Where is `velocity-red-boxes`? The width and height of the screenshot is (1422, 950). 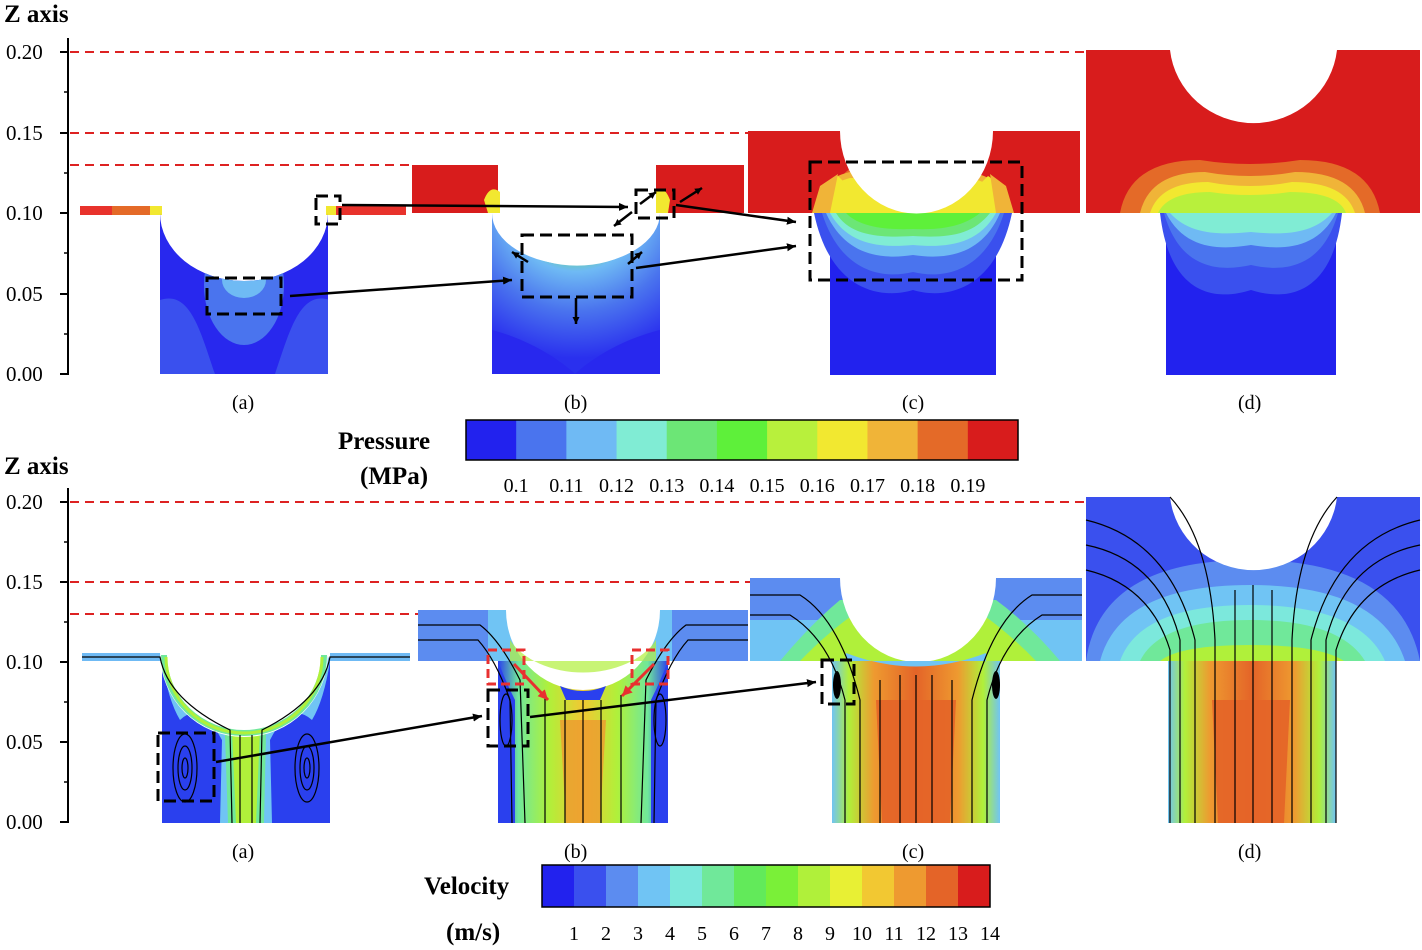
velocity-red-boxes is located at coordinates (578, 667).